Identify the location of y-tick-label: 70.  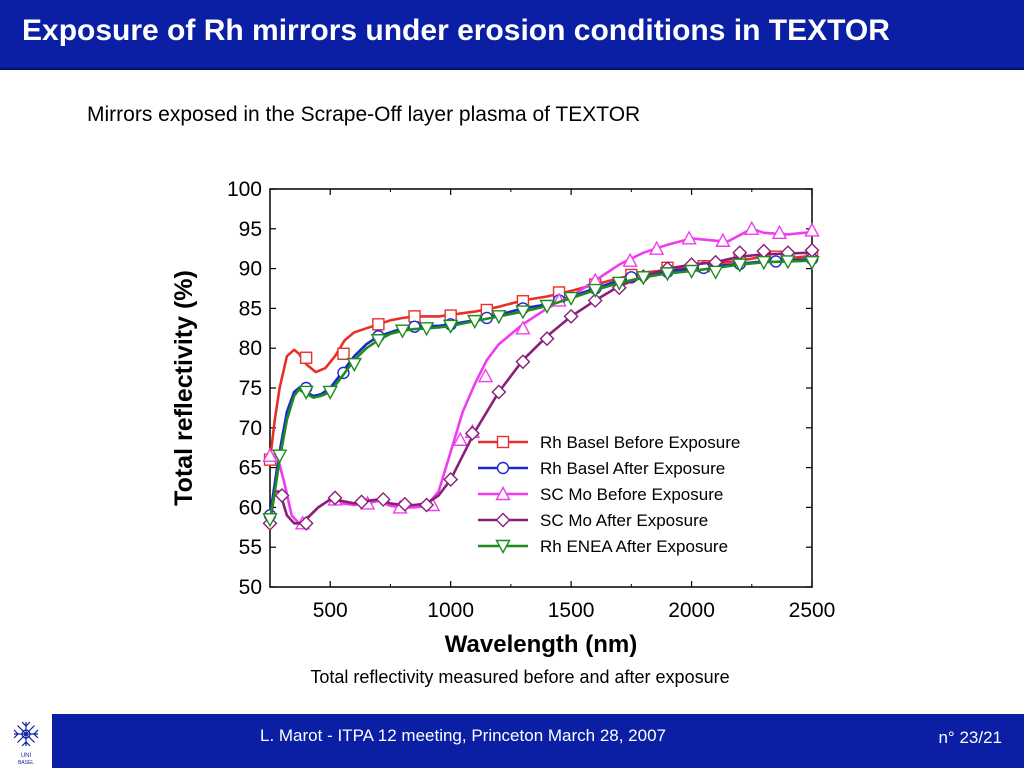
(250, 428).